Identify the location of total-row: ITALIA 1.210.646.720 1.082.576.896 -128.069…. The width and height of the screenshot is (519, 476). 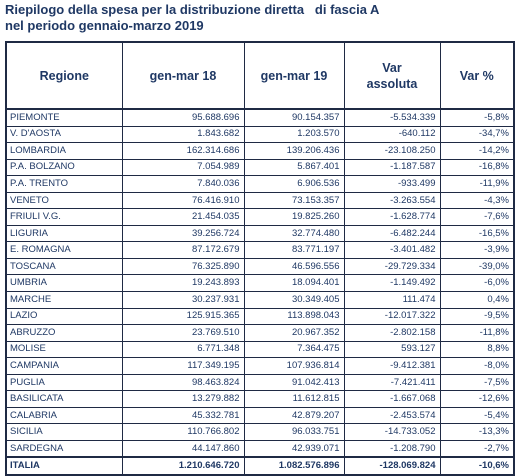
(260, 466).